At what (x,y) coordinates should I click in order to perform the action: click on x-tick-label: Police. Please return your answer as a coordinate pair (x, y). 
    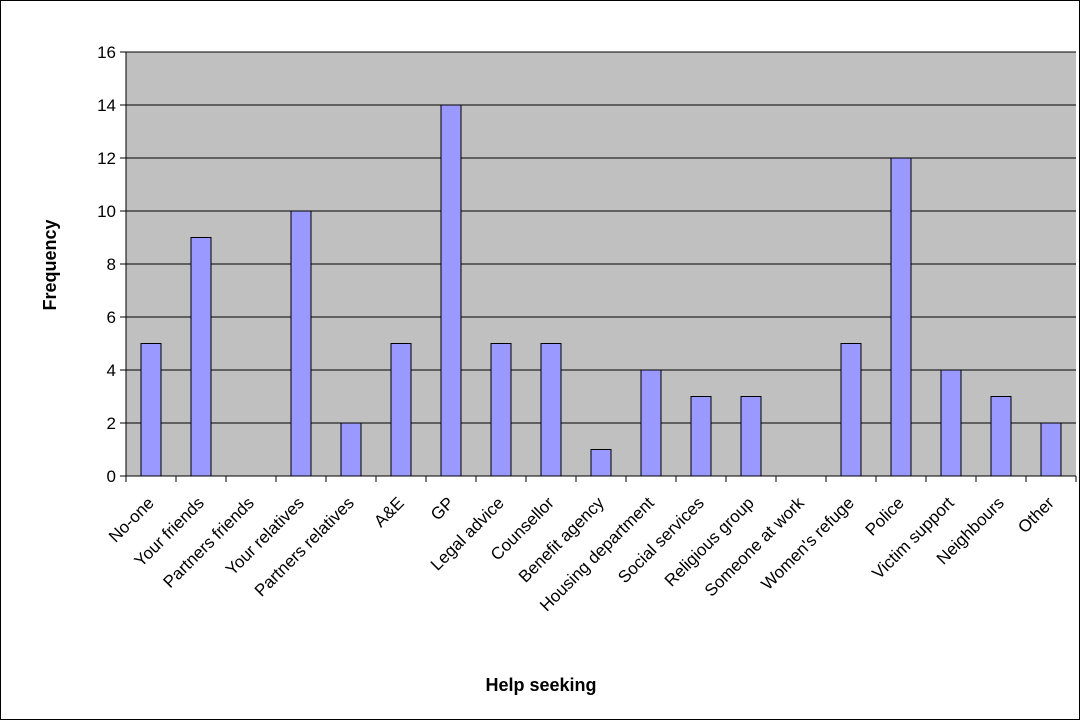
    Looking at the image, I should click on (885, 516).